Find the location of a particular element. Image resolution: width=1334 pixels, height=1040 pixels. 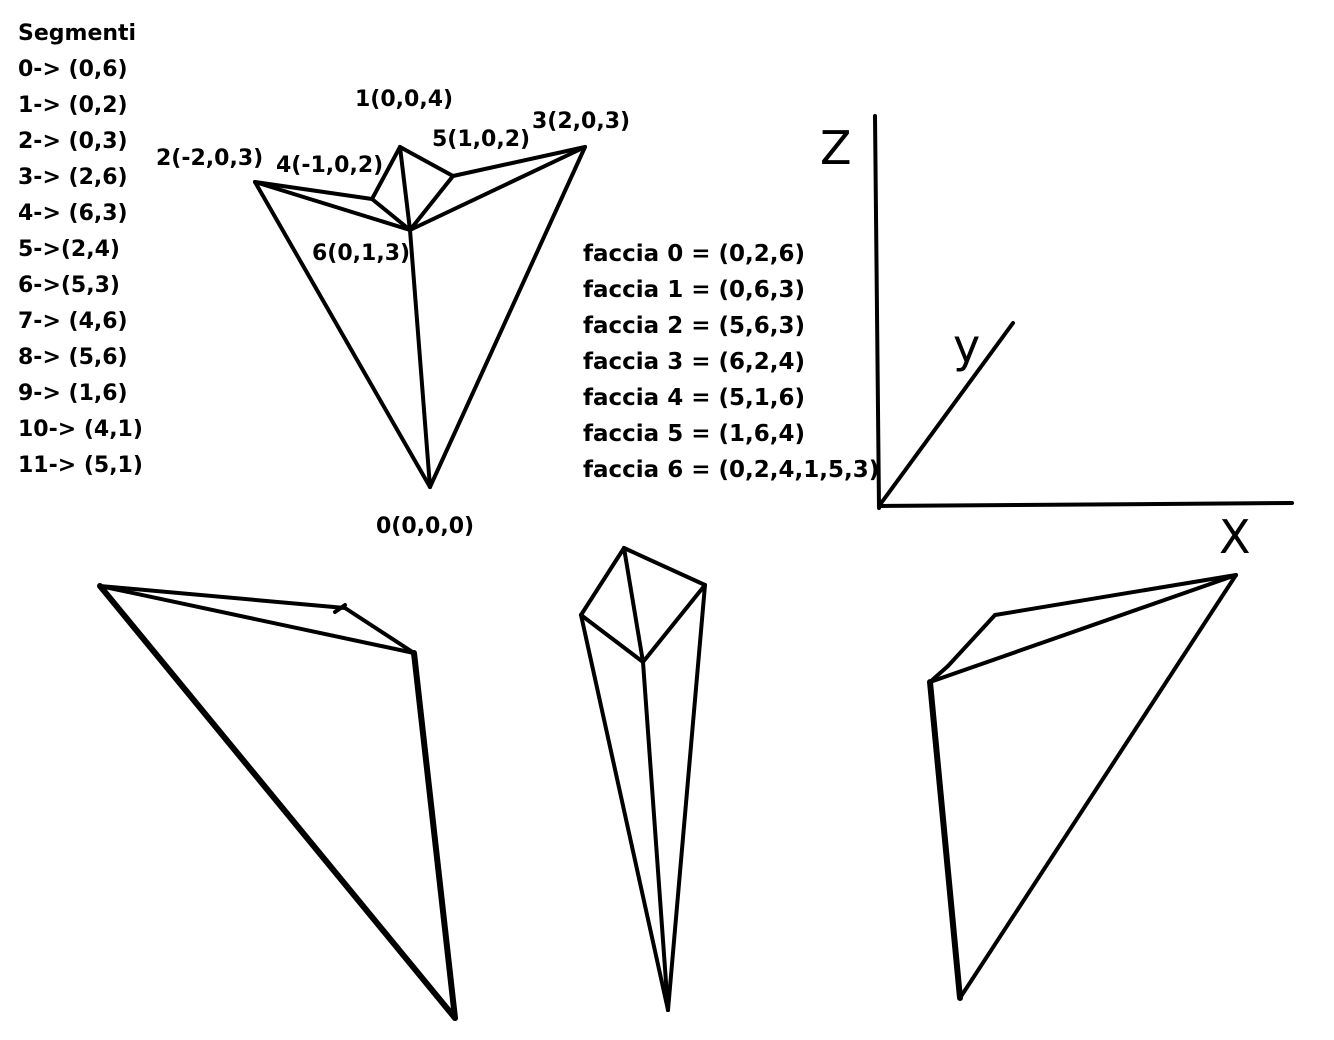

vertex-label-4: 4(-1,0,2) is located at coordinates (329, 165).